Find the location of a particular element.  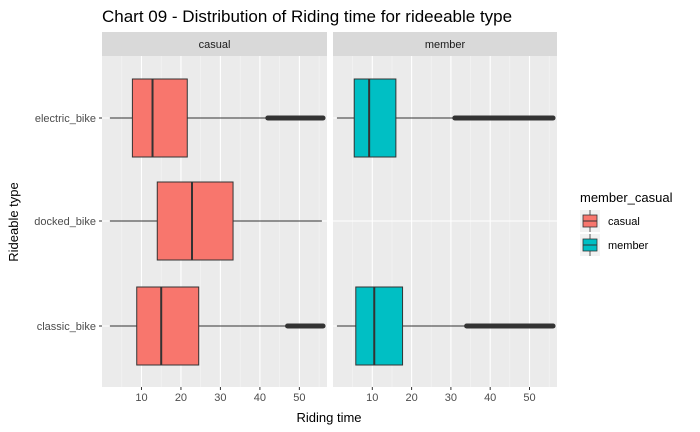

box-casual-classic_bike is located at coordinates (217, 326).